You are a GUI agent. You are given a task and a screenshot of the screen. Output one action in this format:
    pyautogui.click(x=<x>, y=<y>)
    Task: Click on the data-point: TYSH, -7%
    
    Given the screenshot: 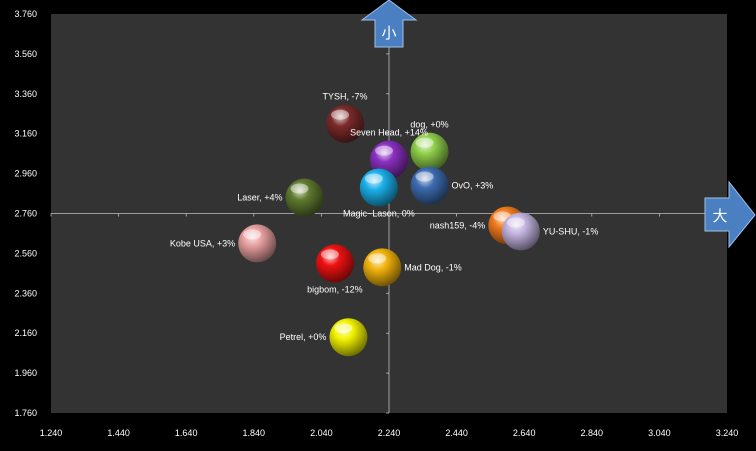 What is the action you would take?
    pyautogui.click(x=345, y=117)
    